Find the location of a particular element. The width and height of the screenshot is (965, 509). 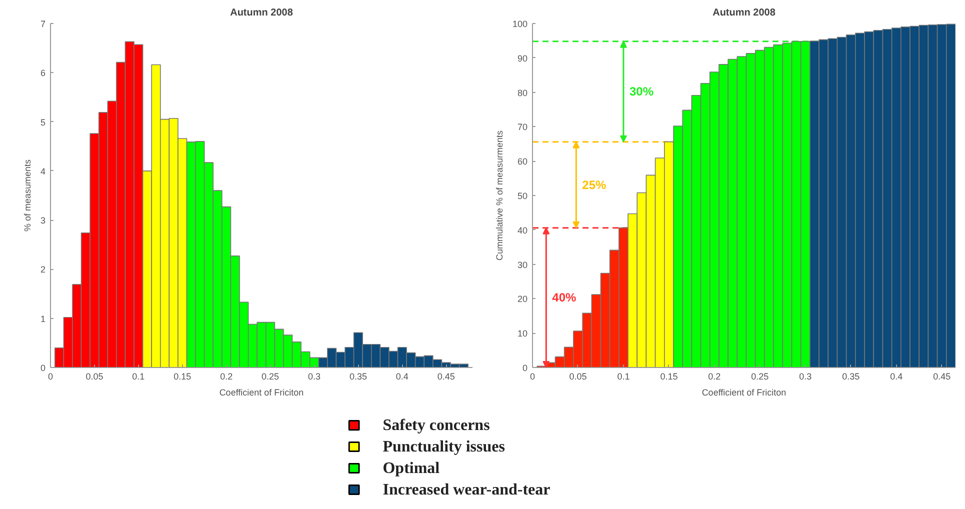

y-tick-label: 5 is located at coordinates (43, 122).